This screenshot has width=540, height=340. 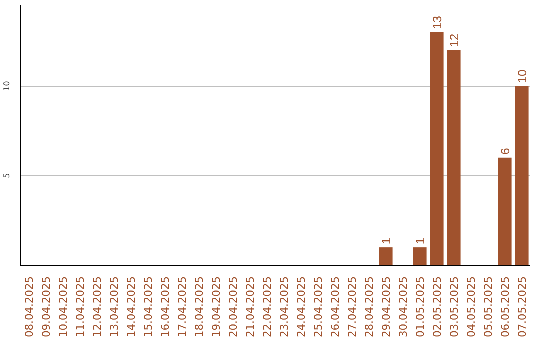 What do you see at coordinates (148, 307) in the screenshot?
I see `x-tick-label: 15.04.2025` at bounding box center [148, 307].